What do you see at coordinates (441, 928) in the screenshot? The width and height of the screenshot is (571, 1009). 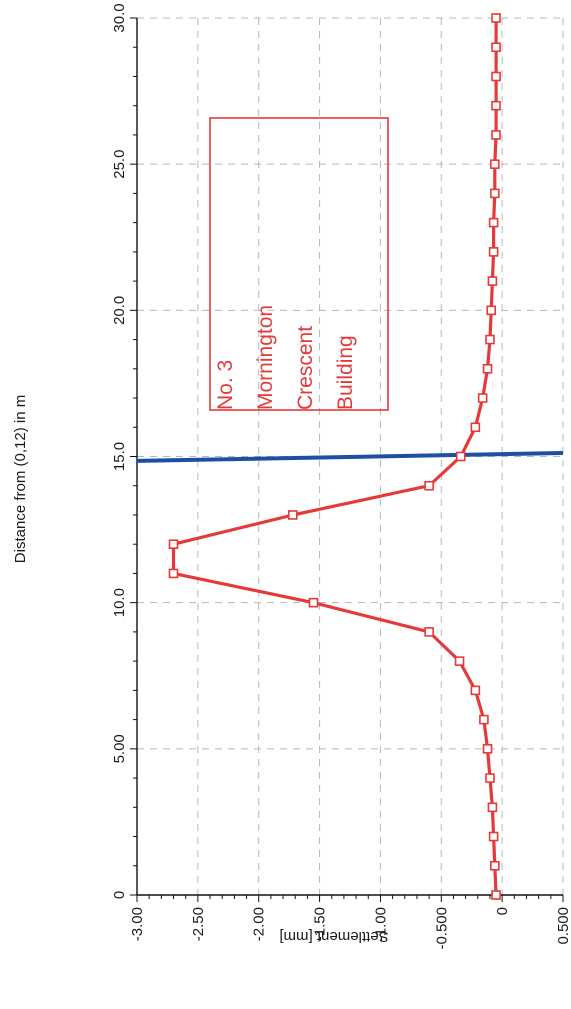 I see `settlement-tick-label-5: -0.500` at bounding box center [441, 928].